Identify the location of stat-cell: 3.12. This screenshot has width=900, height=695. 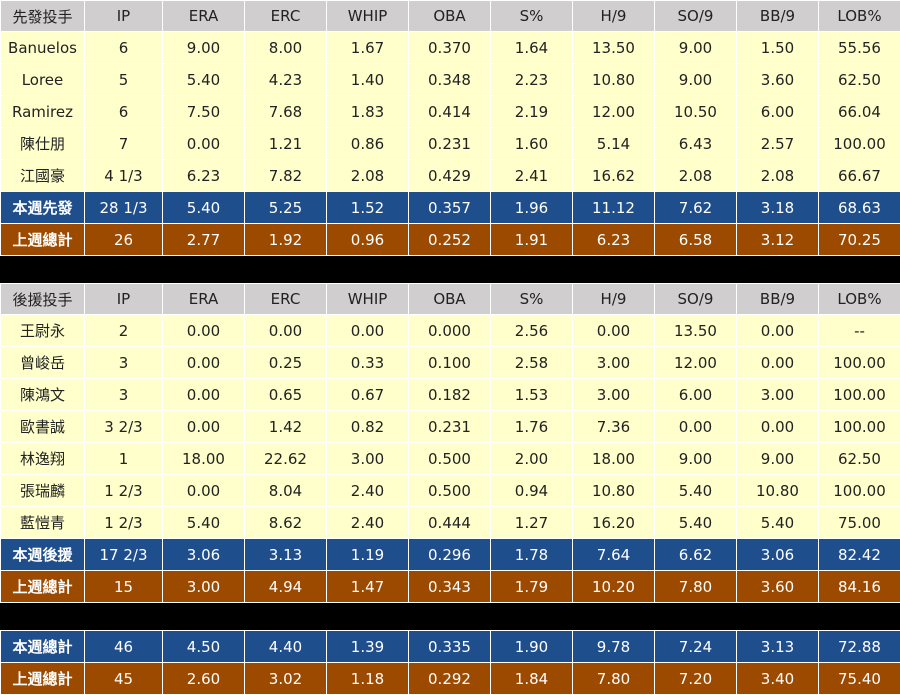
(778, 240).